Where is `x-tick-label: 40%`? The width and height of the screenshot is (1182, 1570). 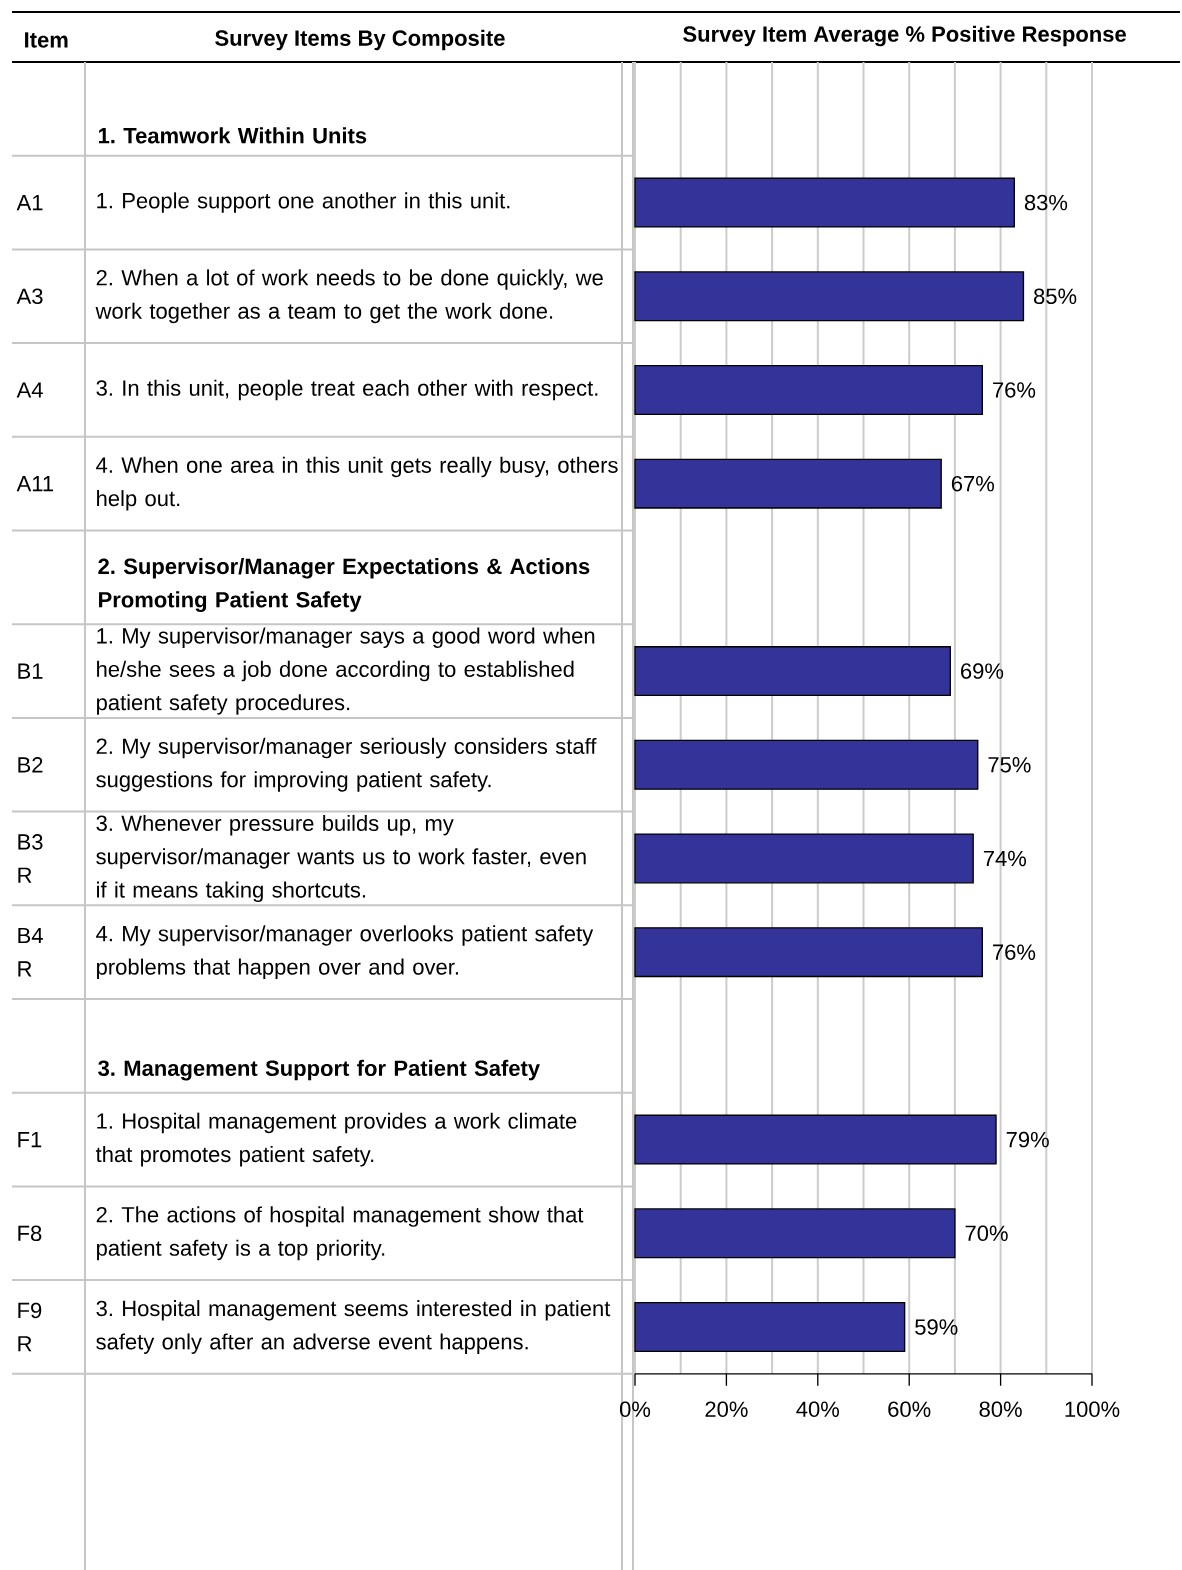 x-tick-label: 40% is located at coordinates (818, 1409).